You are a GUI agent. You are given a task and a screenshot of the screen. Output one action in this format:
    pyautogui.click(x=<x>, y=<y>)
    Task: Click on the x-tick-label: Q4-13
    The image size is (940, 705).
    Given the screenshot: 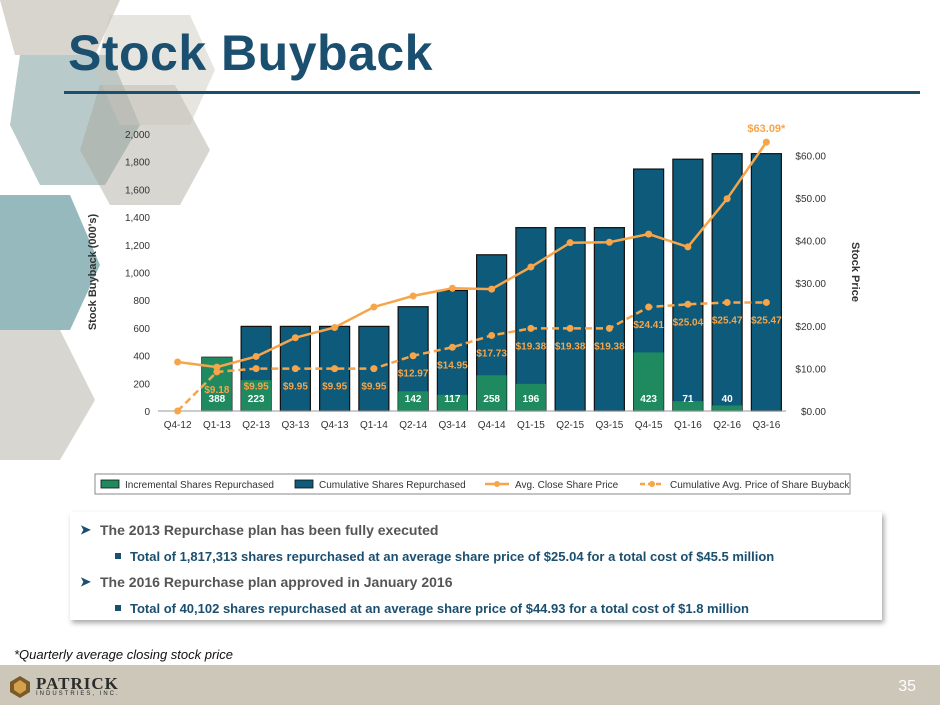 What is the action you would take?
    pyautogui.click(x=335, y=425)
    